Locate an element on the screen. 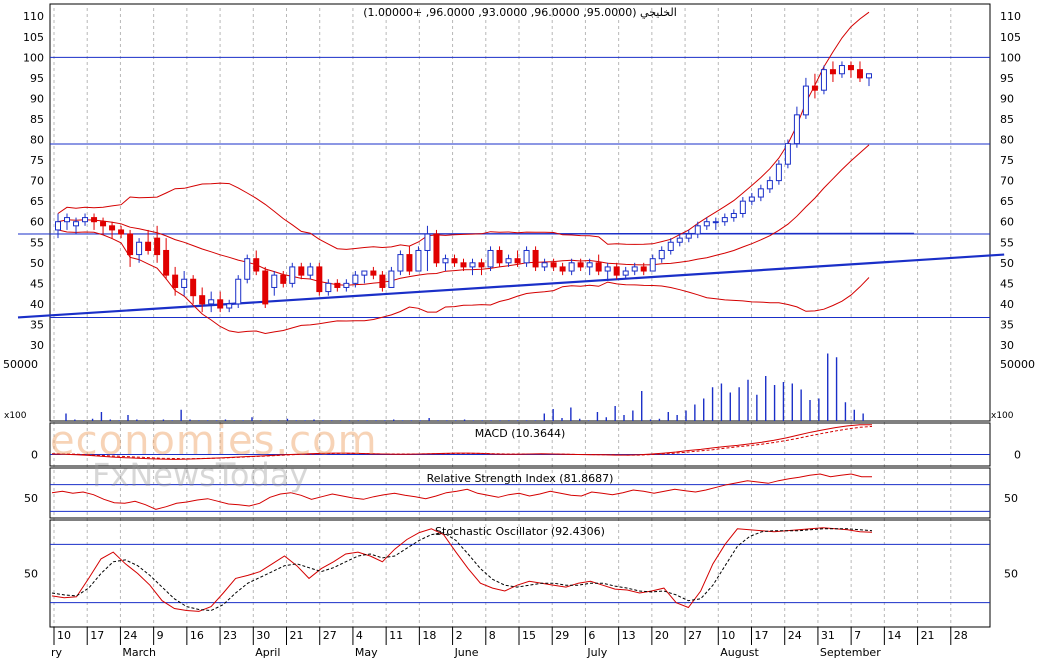  x-month-label: August is located at coordinates (739, 652).